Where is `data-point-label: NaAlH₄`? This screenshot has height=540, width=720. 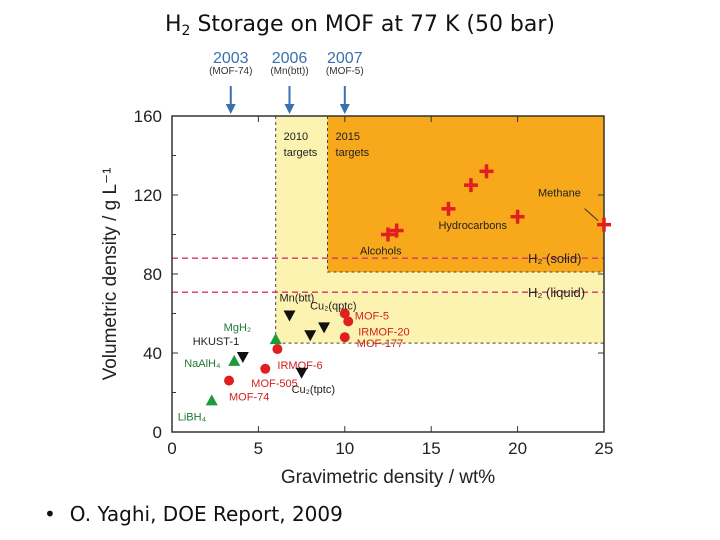
data-point-label: NaAlH₄ is located at coordinates (202, 364).